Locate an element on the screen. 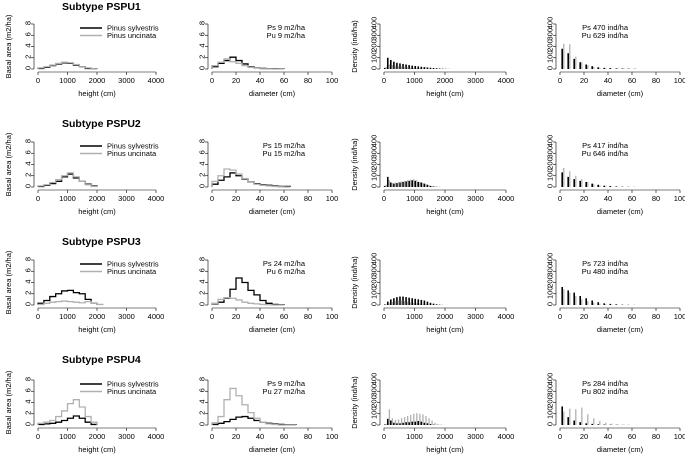 Image resolution: width=685 pixels, height=461 pixels. y-tick-label: 200 is located at coordinates (550, 45).